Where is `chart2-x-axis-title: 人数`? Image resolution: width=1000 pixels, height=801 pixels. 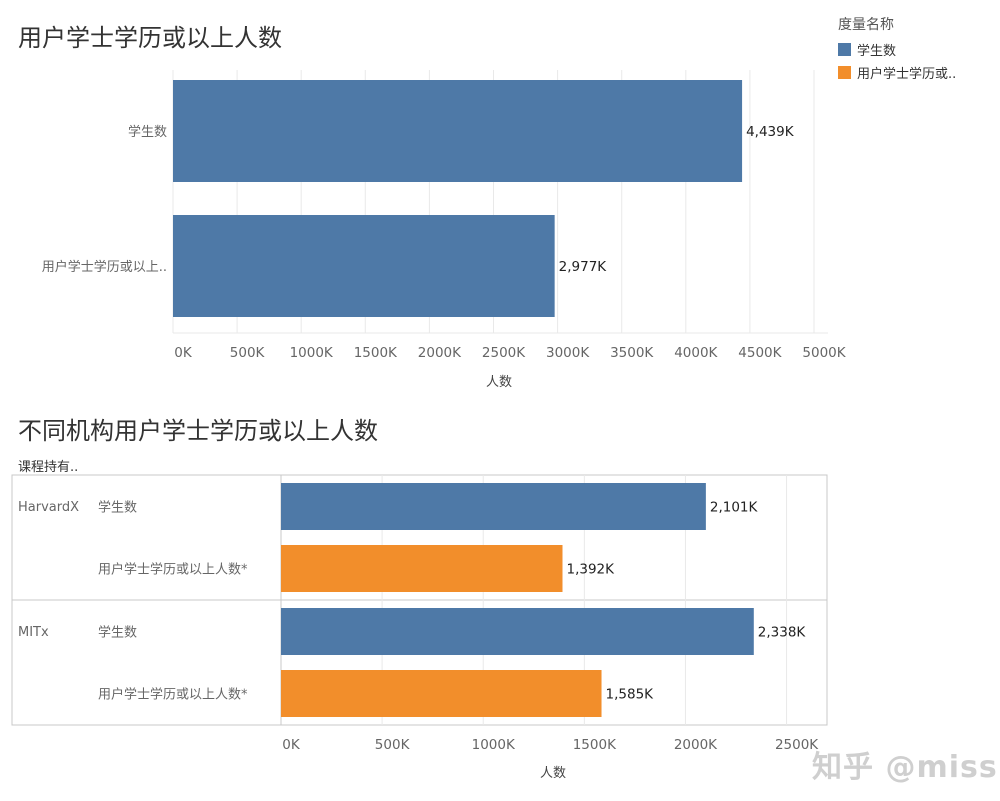
chart2-x-axis-title: 人数 is located at coordinates (553, 773).